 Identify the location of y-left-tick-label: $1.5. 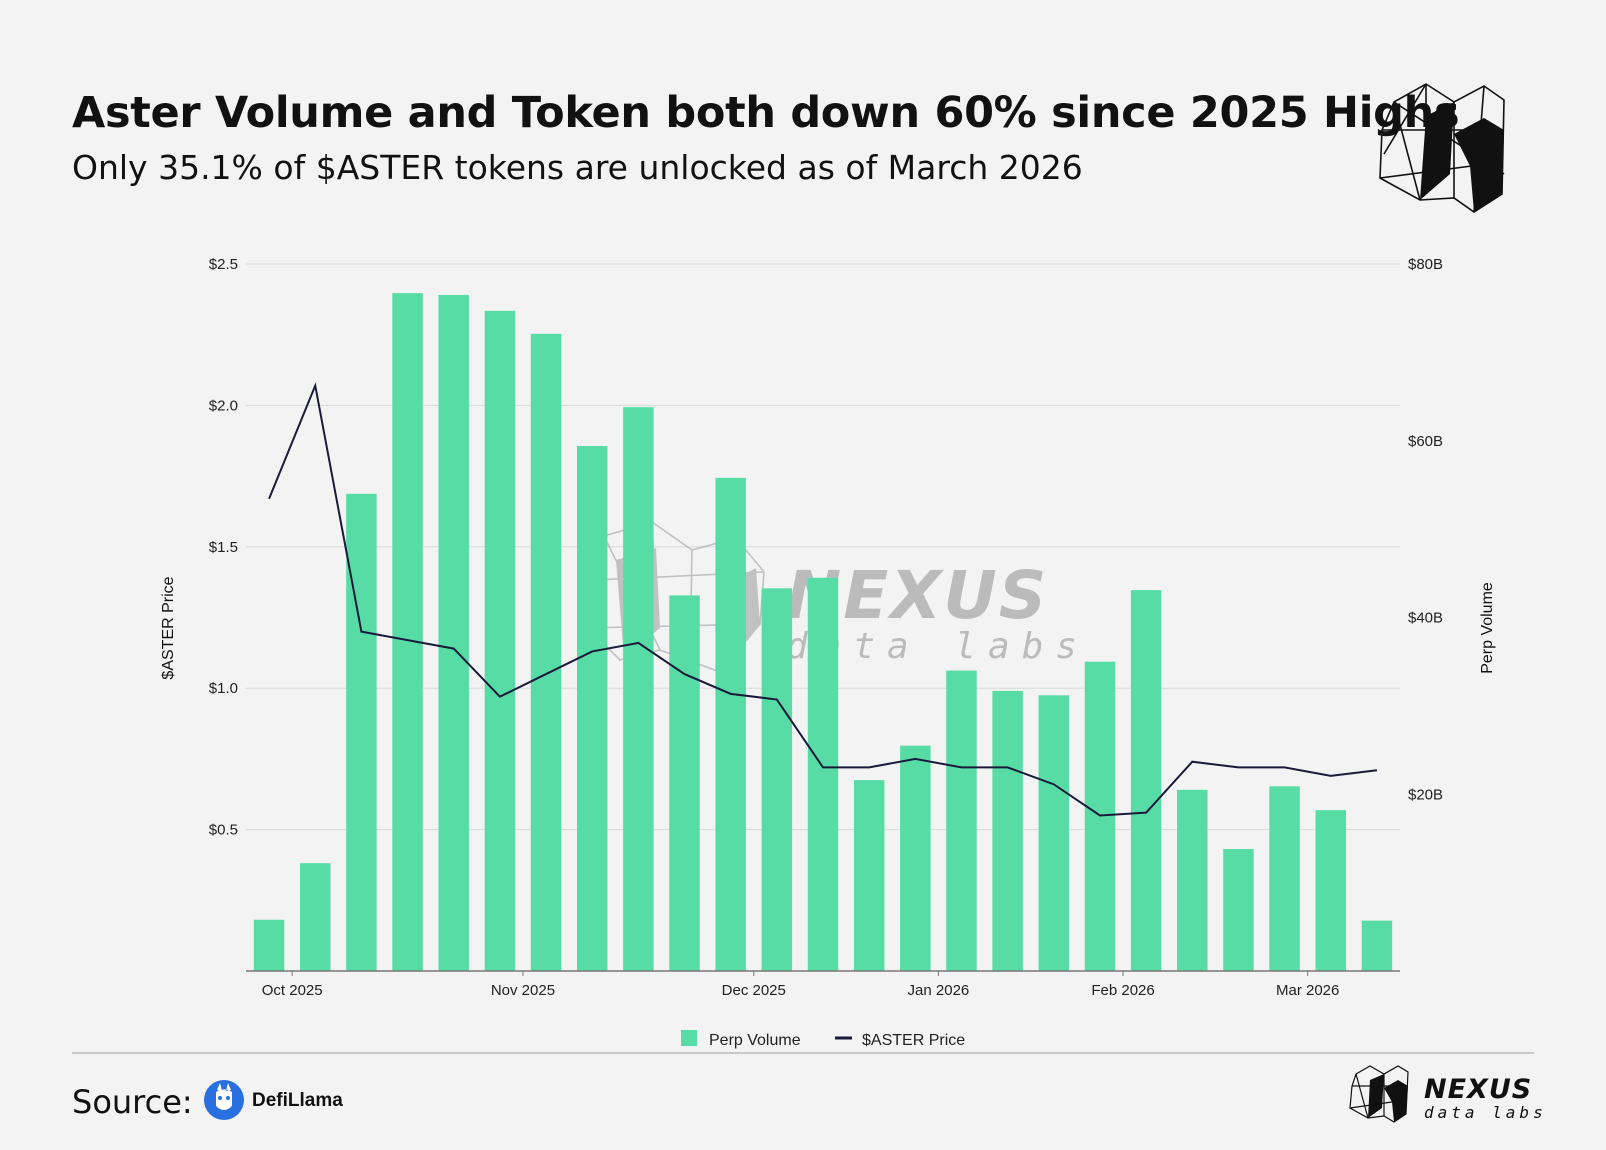
(223, 547).